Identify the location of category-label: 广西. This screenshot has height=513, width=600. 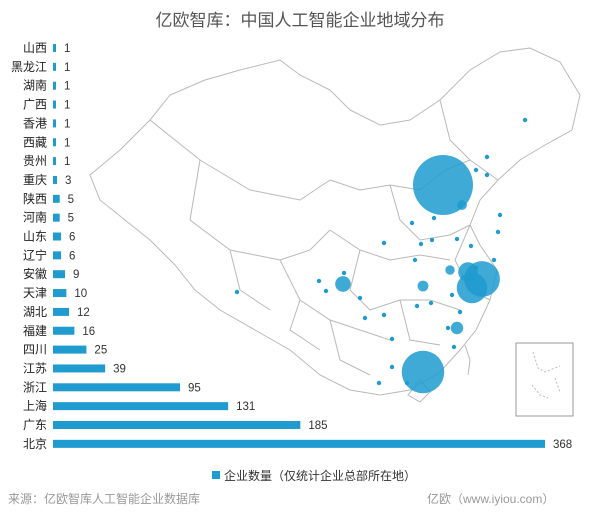
(35, 105).